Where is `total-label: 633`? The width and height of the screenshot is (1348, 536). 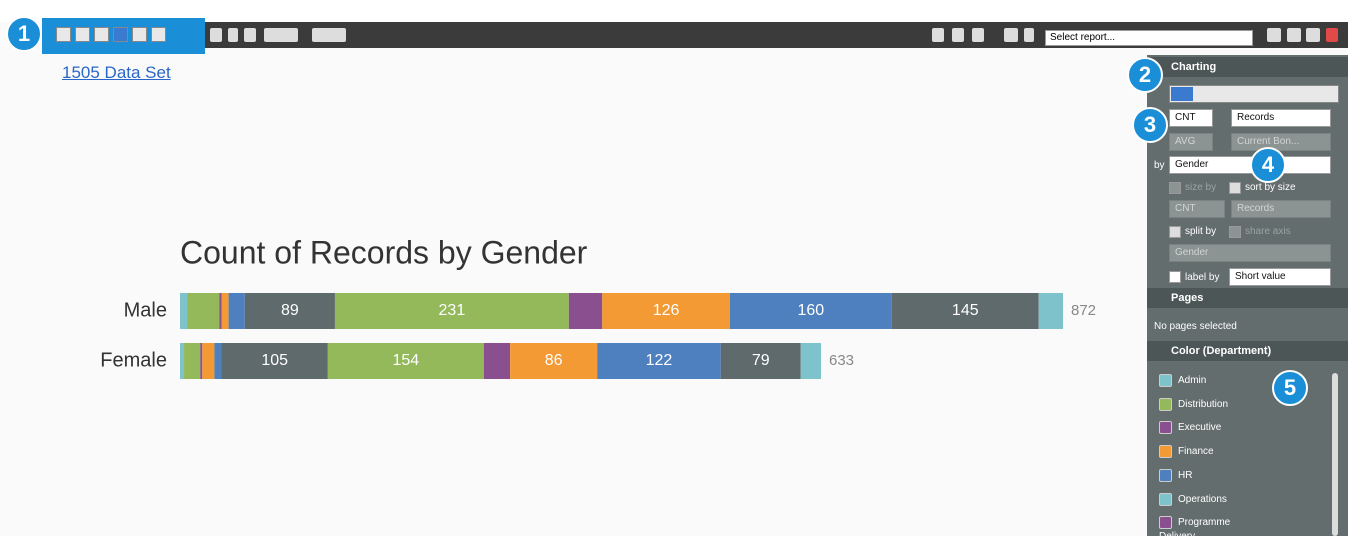
total-label: 633 is located at coordinates (841, 360).